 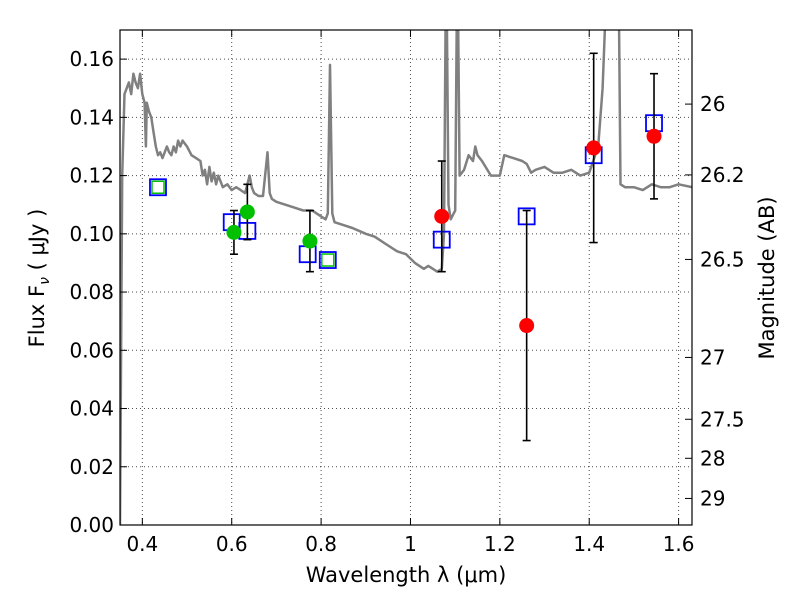 I want to click on x-tick-label: 0.4, so click(x=142, y=544).